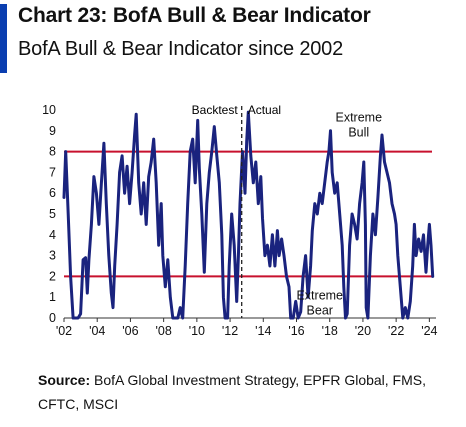  I want to click on reference-label-line: Bear, so click(320, 310).